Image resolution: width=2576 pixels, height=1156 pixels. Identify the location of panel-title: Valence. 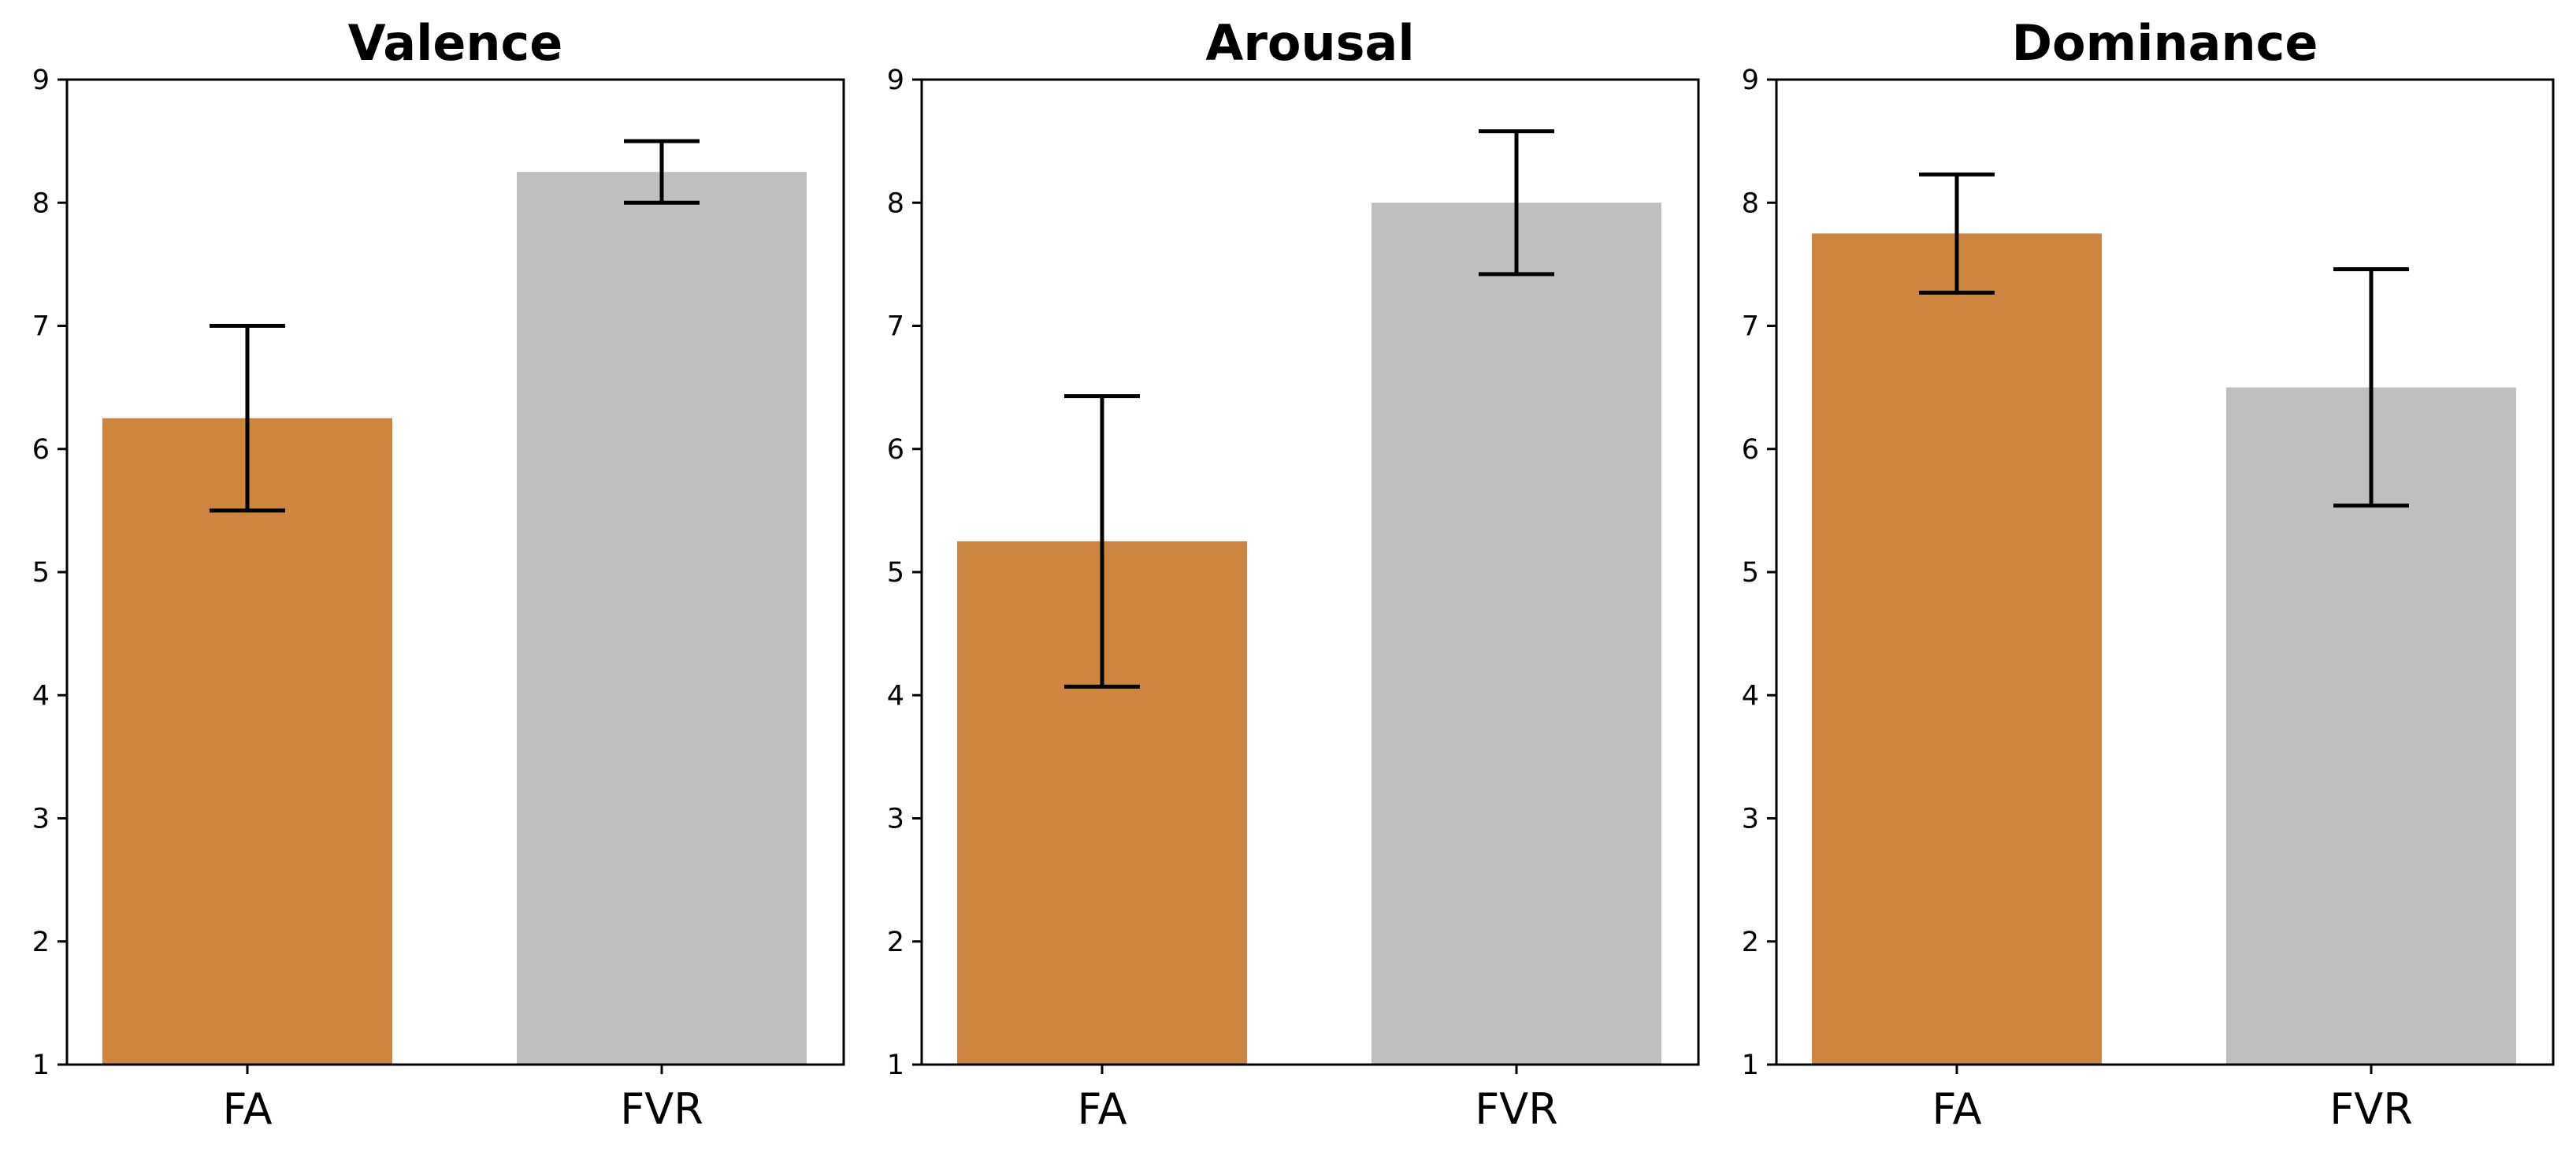
(455, 43).